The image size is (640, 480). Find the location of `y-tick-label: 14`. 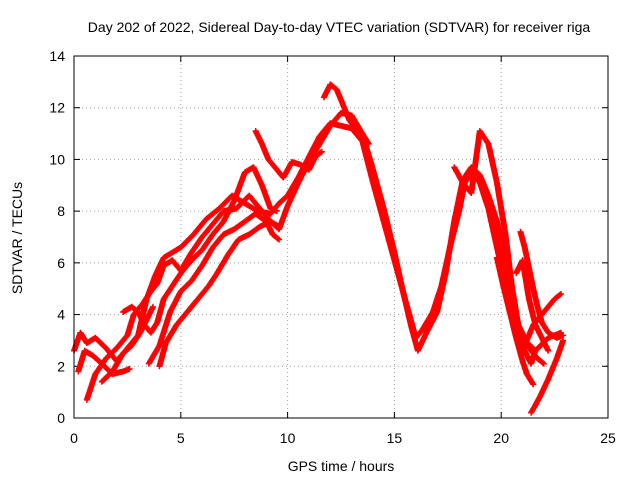

y-tick-label: 14 is located at coordinates (57, 56).